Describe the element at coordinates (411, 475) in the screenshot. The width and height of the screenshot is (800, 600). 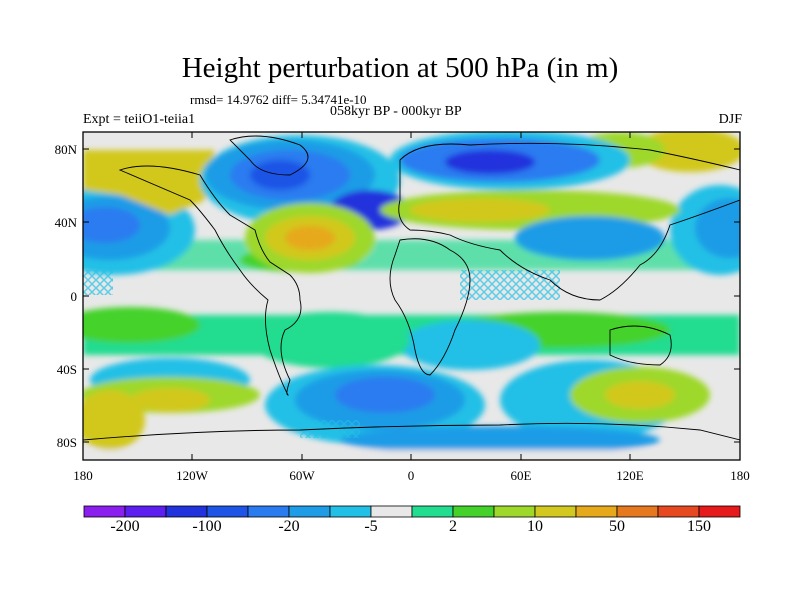
I see `lon-label: 0` at that location.